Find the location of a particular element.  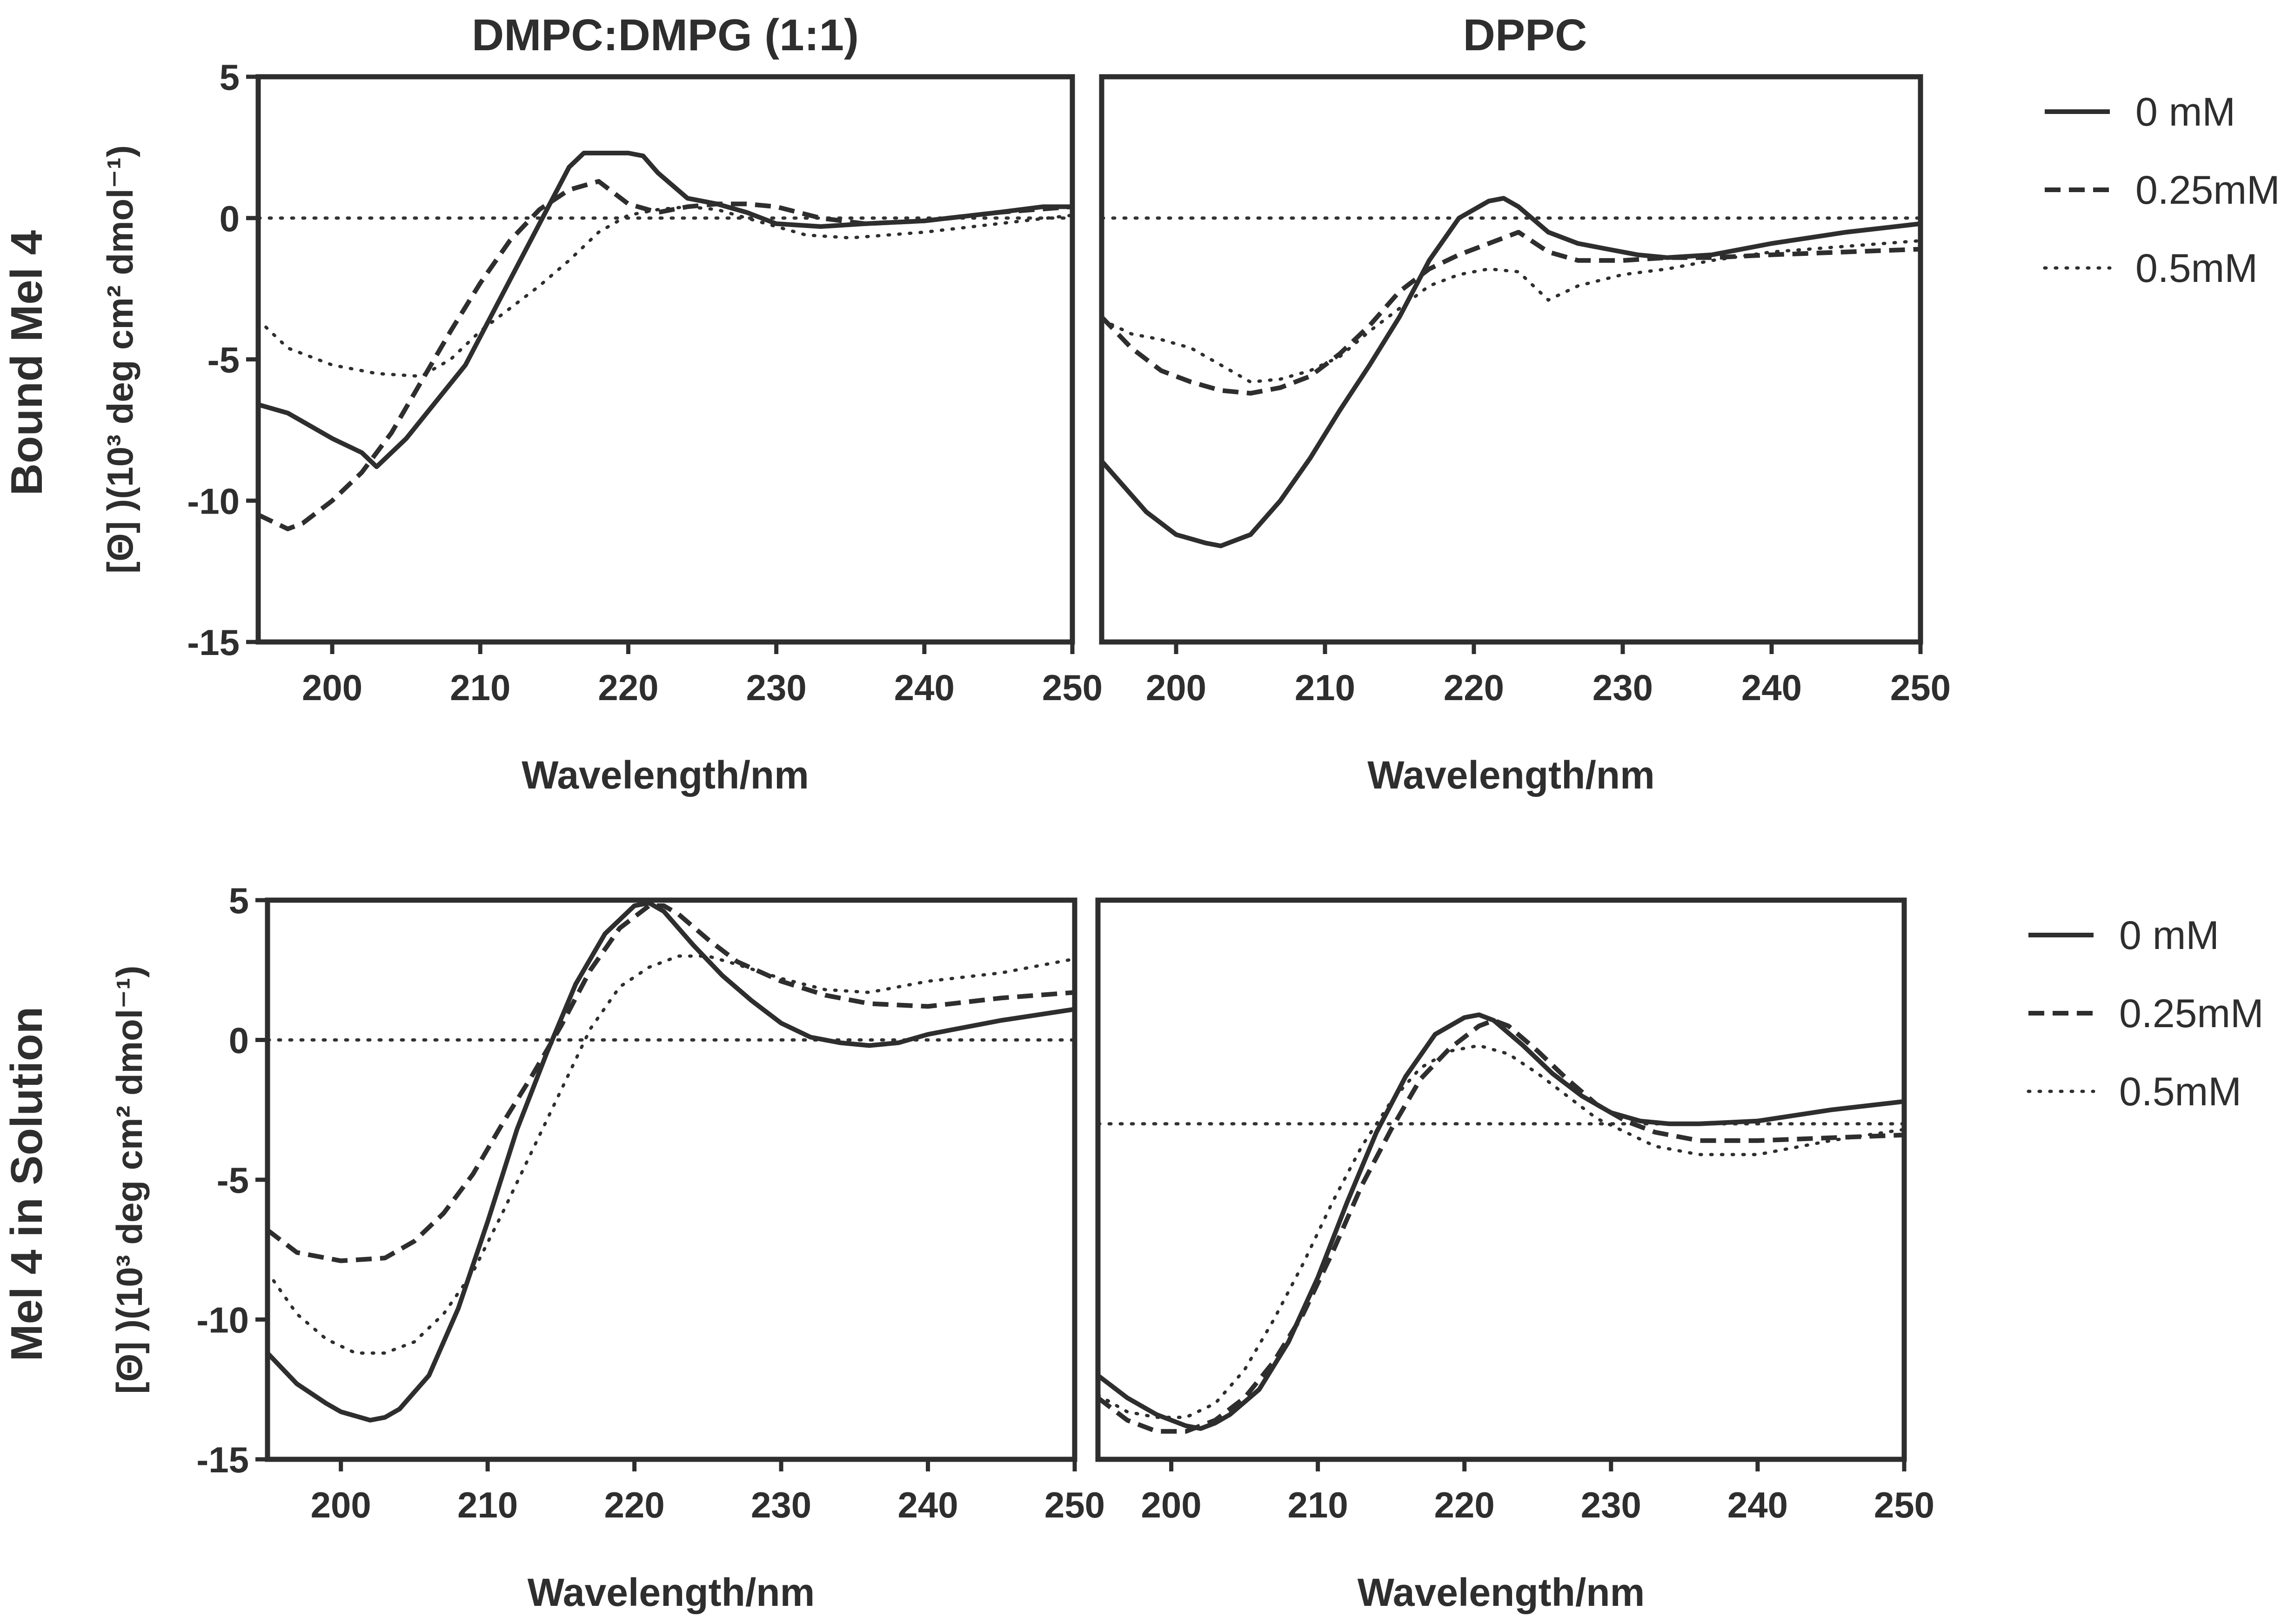

row-label-1: Bound Mel 4 is located at coordinates (27, 363).